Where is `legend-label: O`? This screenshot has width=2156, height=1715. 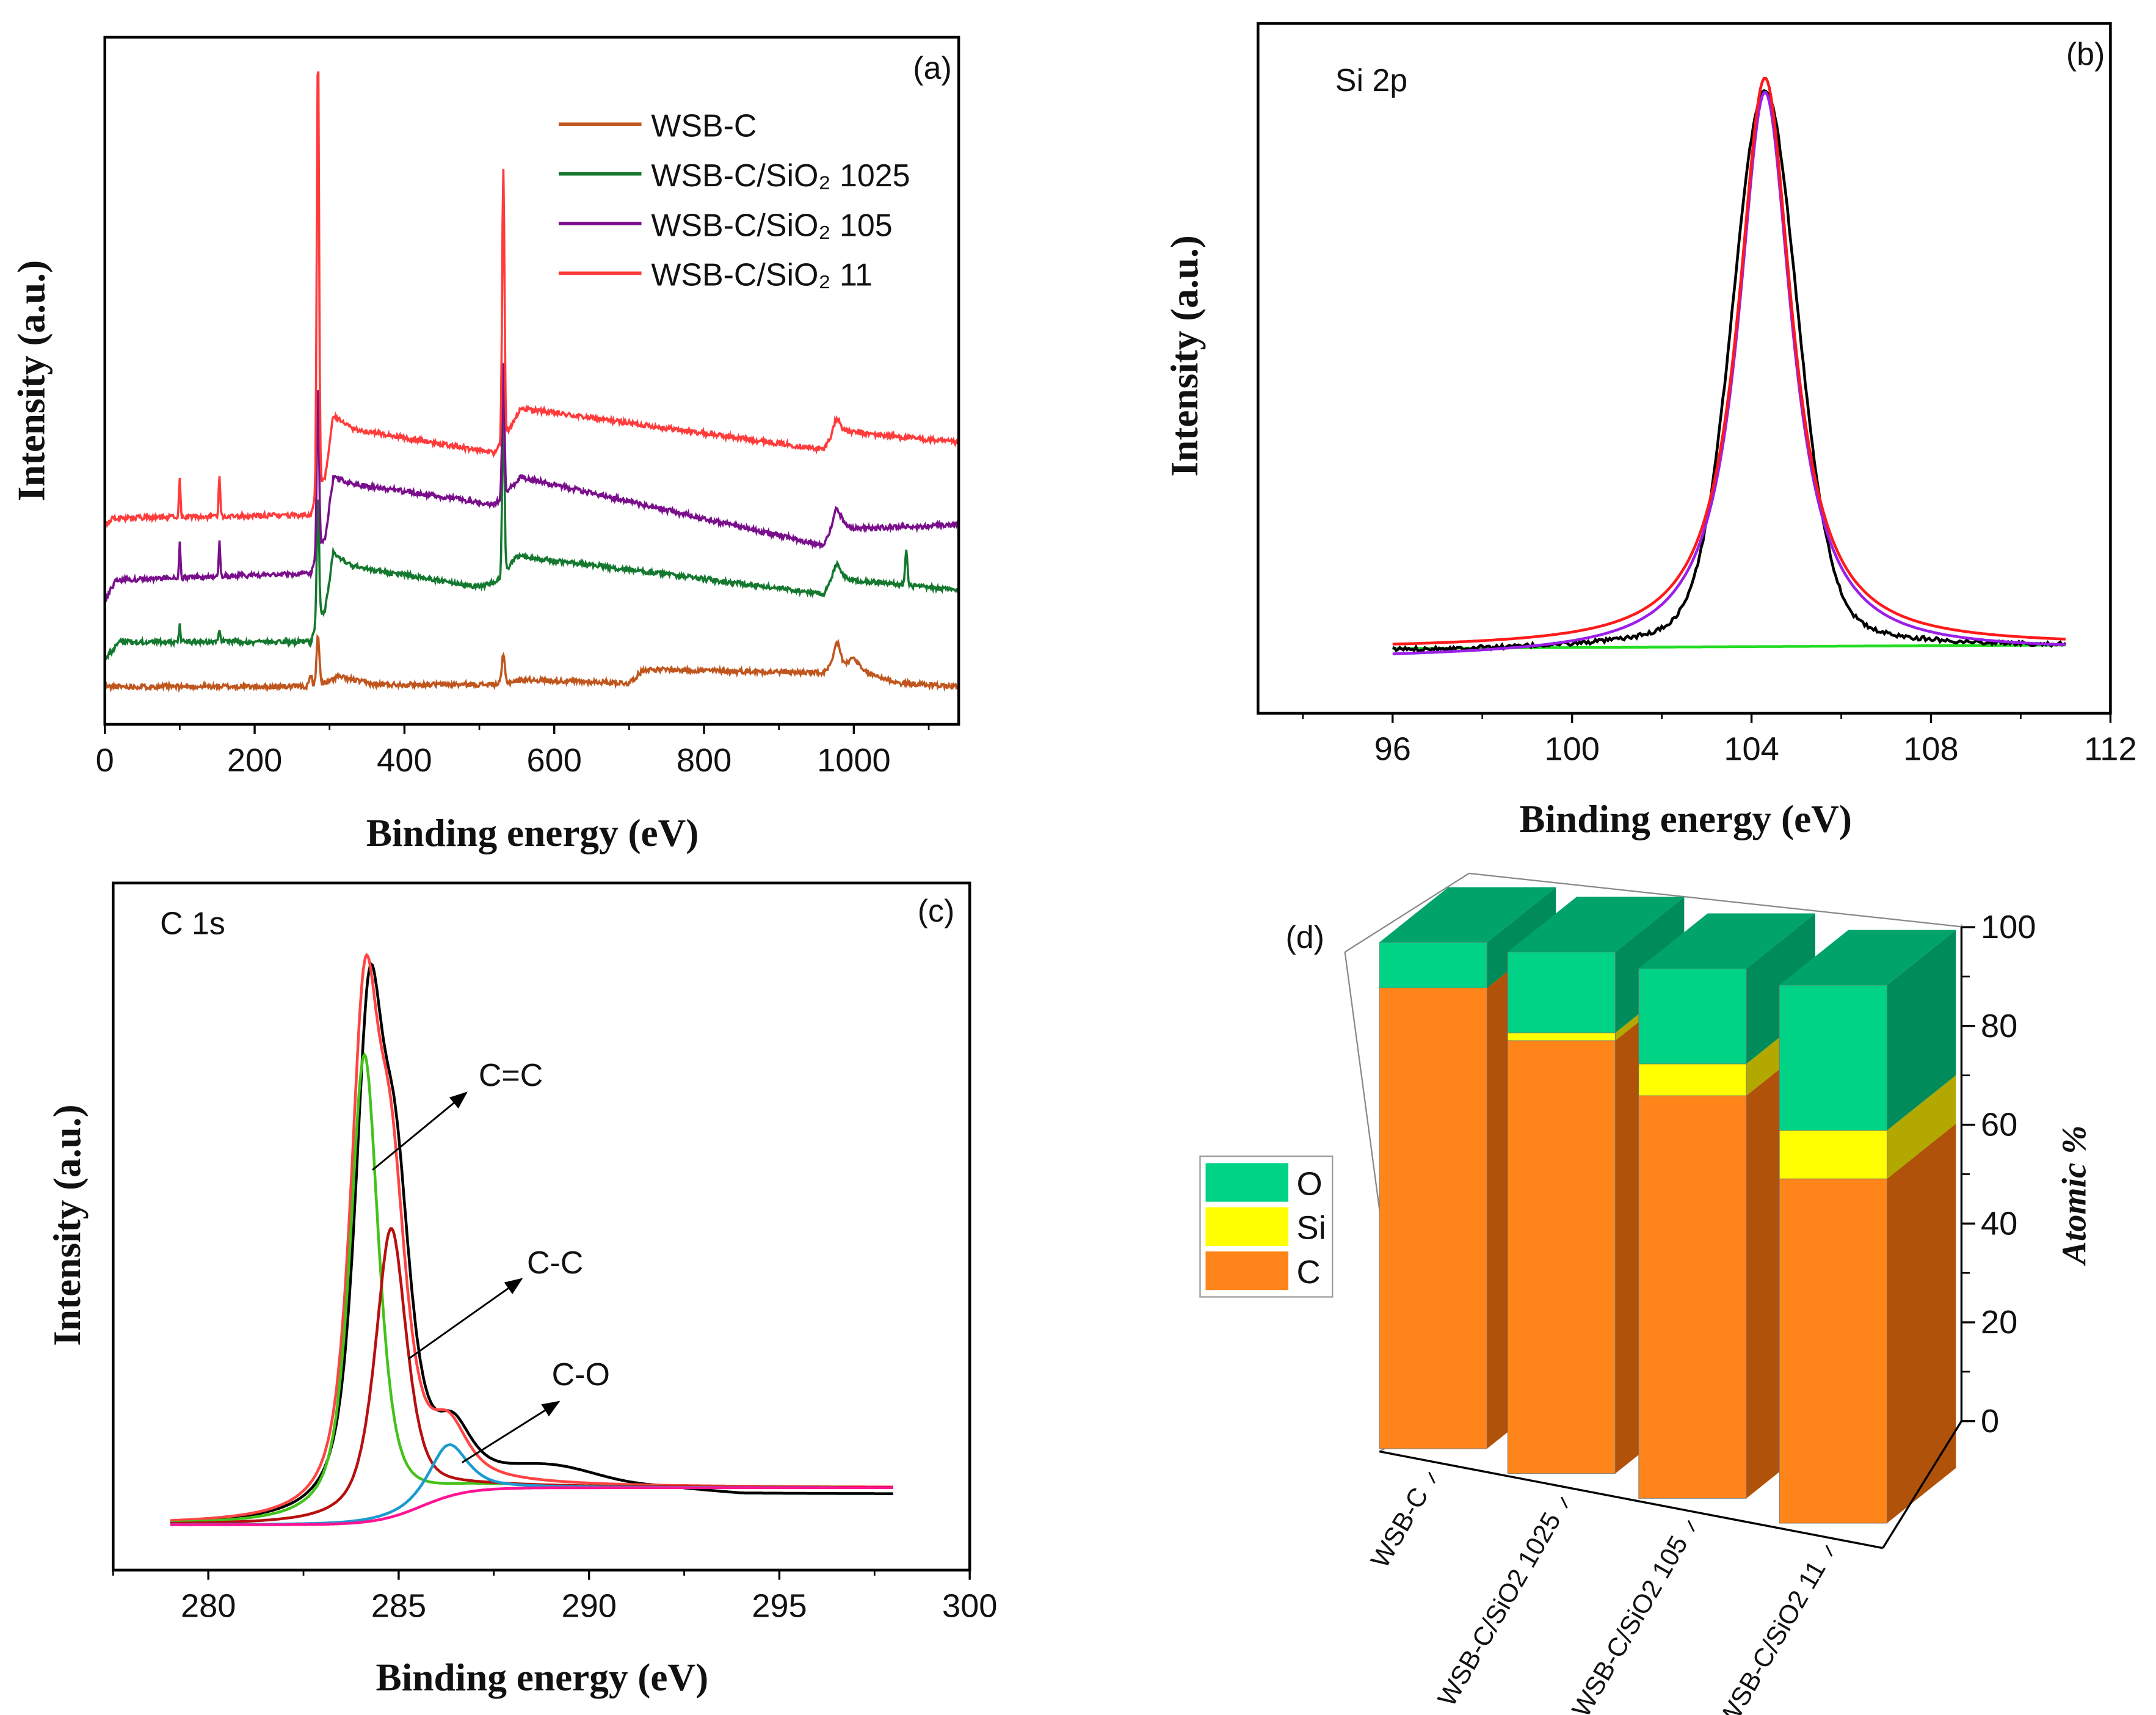
legend-label: O is located at coordinates (1310, 1183).